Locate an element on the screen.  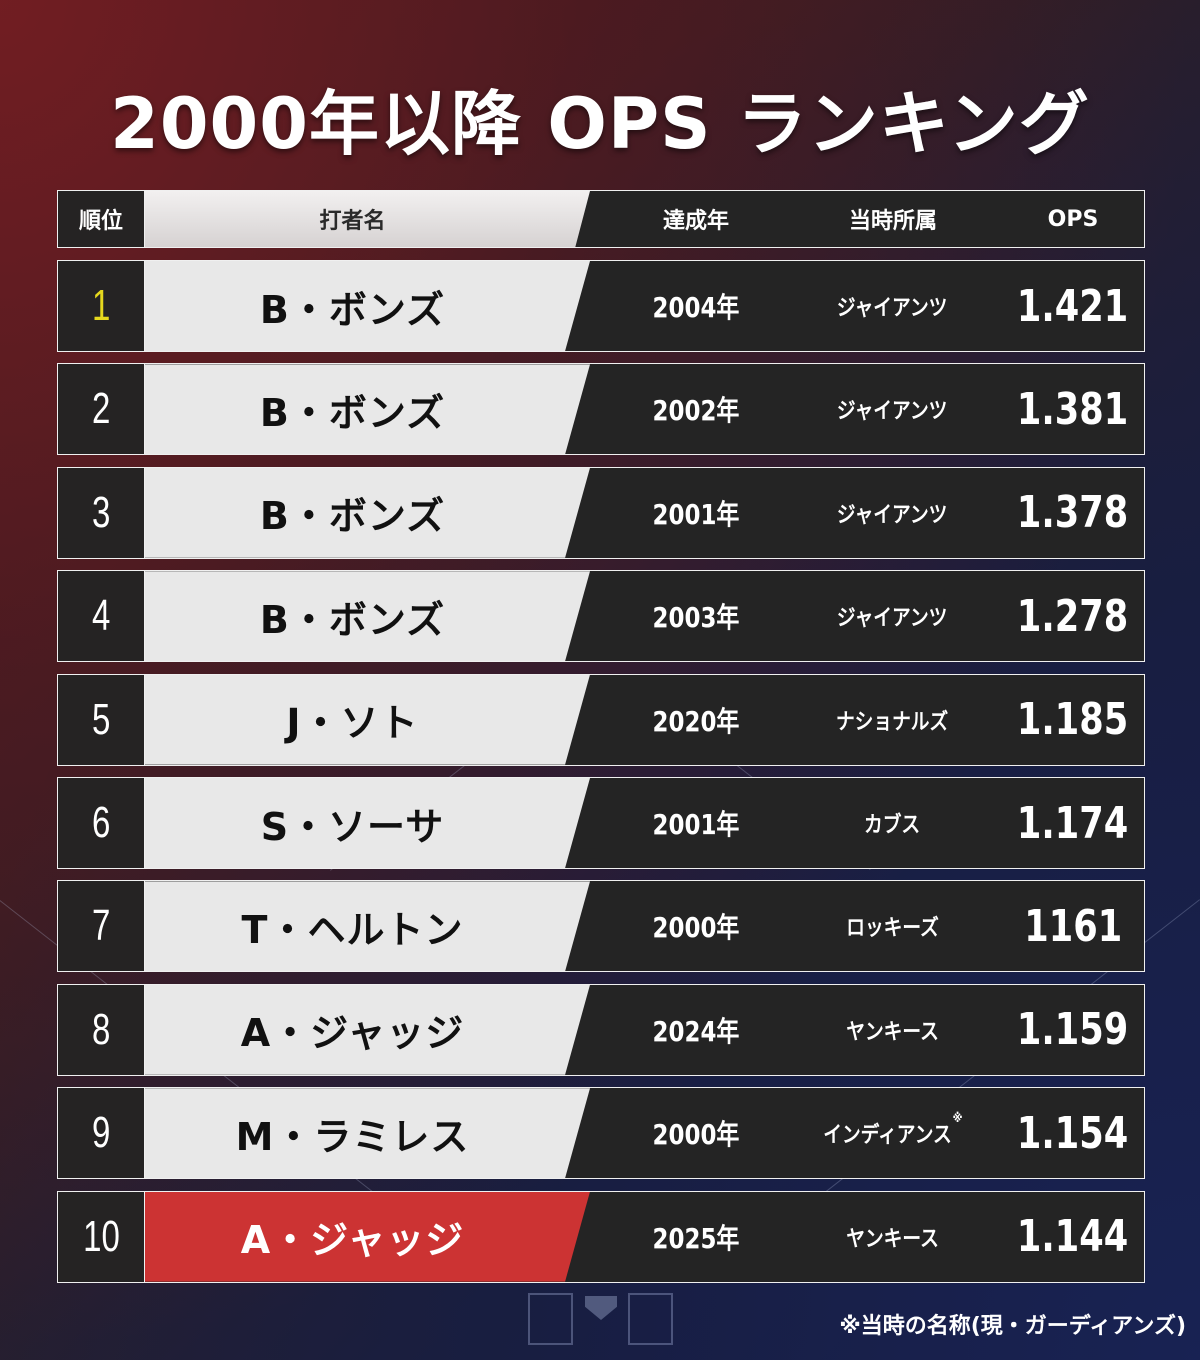
team-name: ヤンキース is located at coordinates (892, 1239).